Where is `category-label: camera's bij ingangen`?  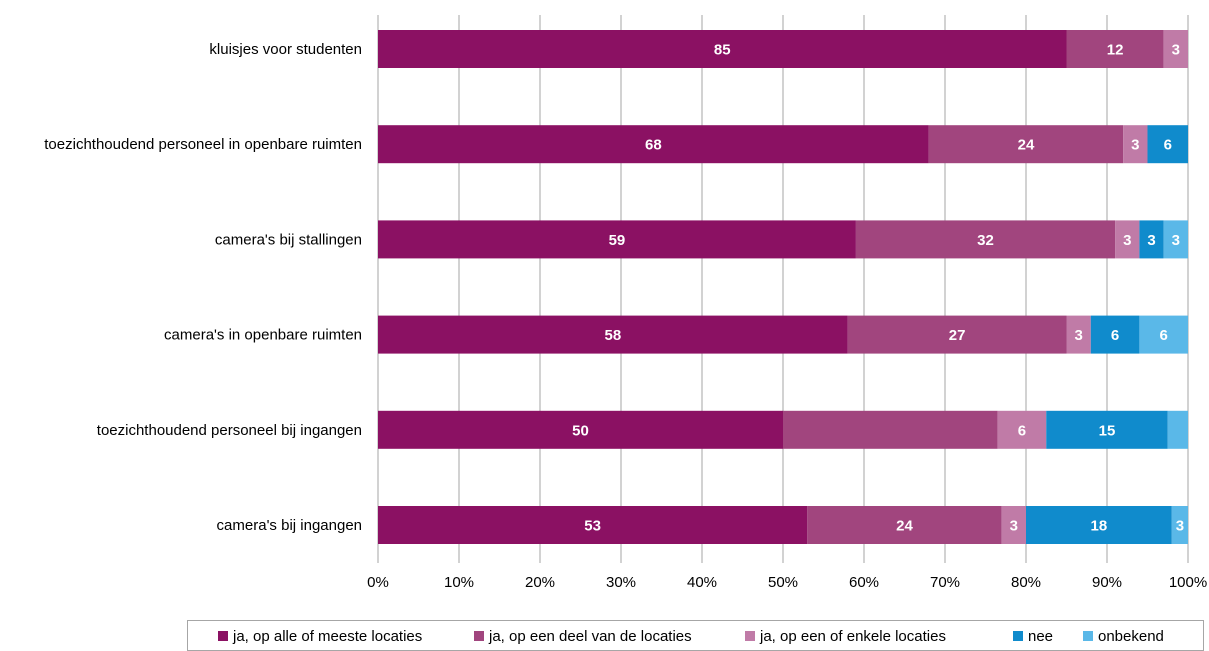
category-label: camera's bij ingangen is located at coordinates (289, 525).